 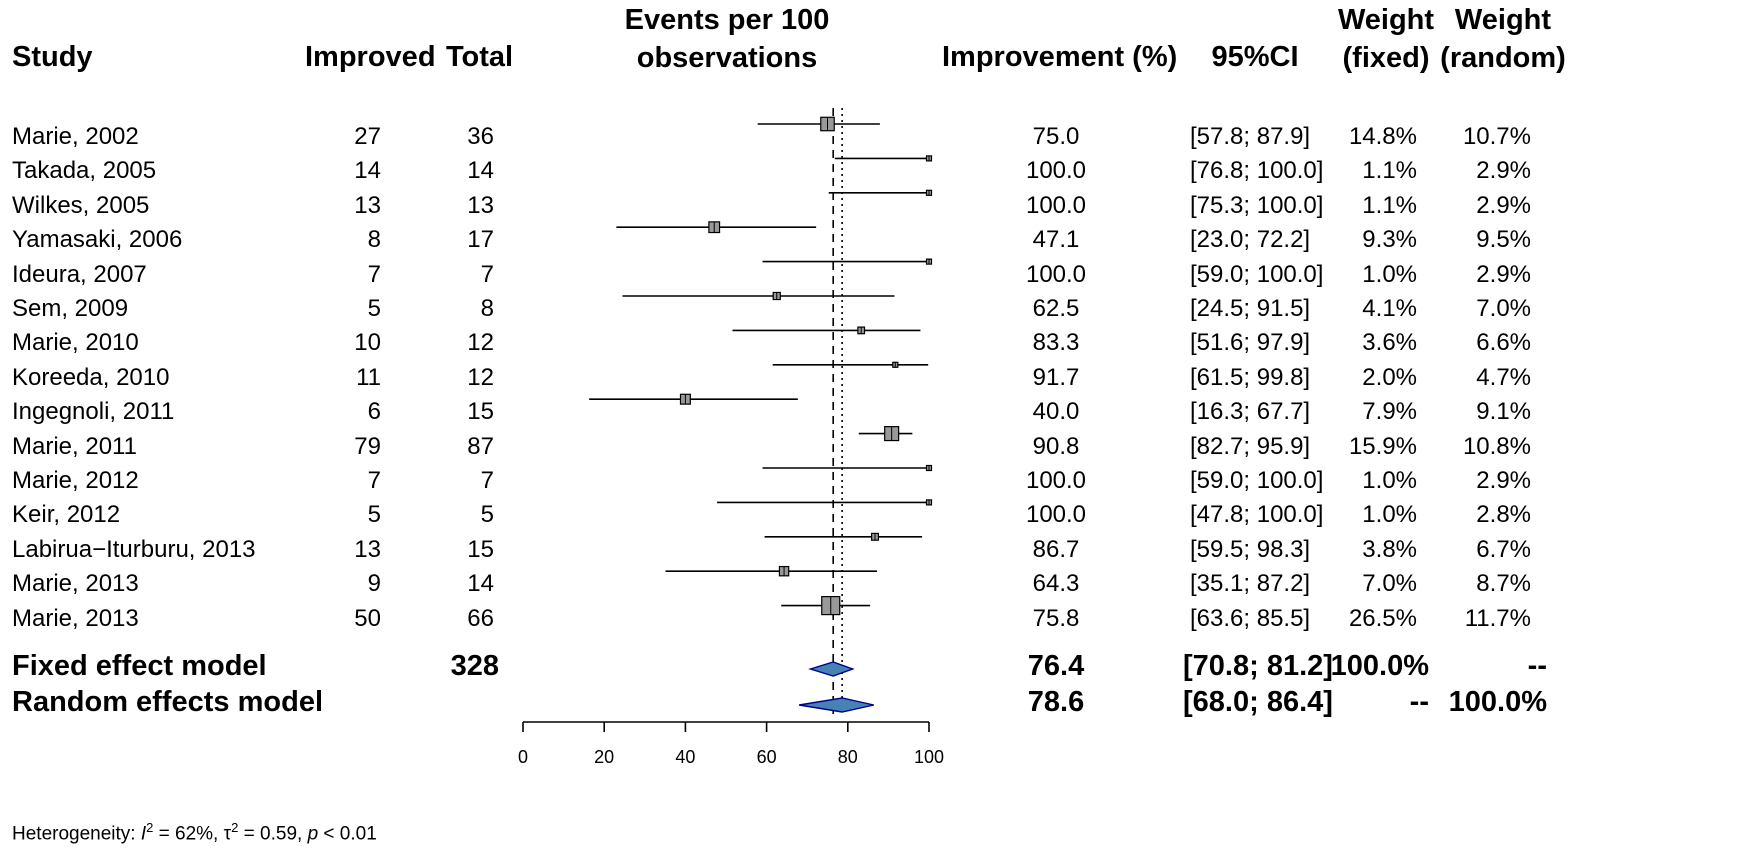 What do you see at coordinates (480, 446) in the screenshot?
I see `total-count: 87` at bounding box center [480, 446].